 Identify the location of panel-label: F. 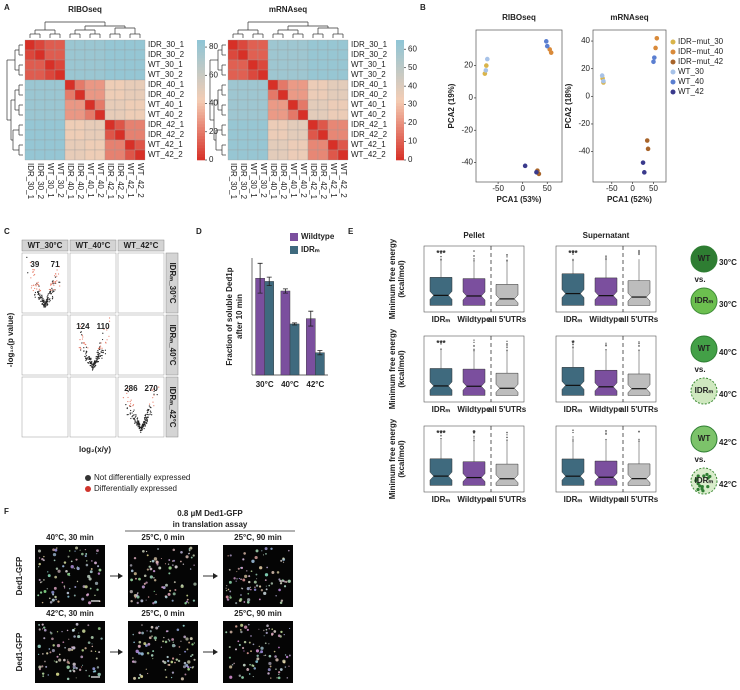
(6, 511).